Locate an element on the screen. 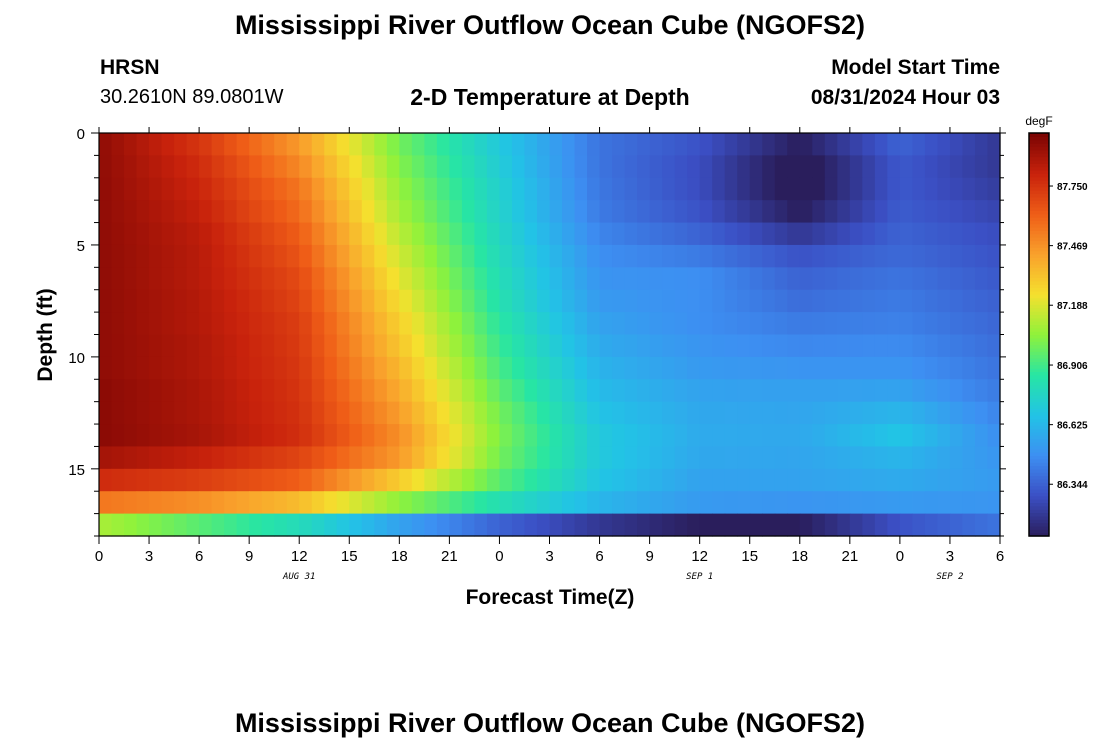  colorbar-unit: degF is located at coordinates (1038, 121).